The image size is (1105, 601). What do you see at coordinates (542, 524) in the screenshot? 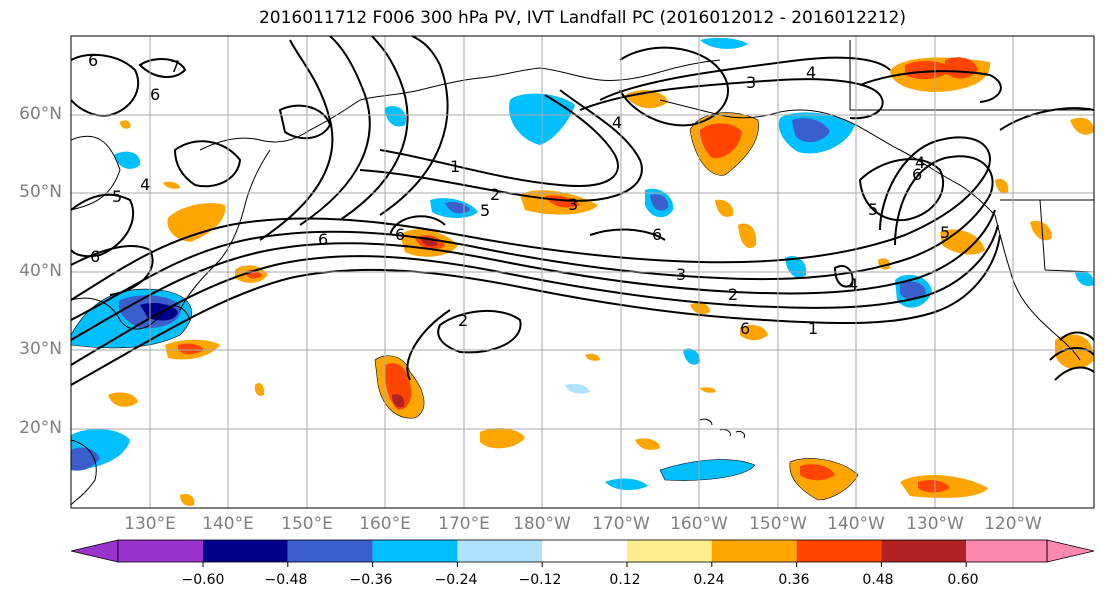
I see `lon-label: 180°W` at bounding box center [542, 524].